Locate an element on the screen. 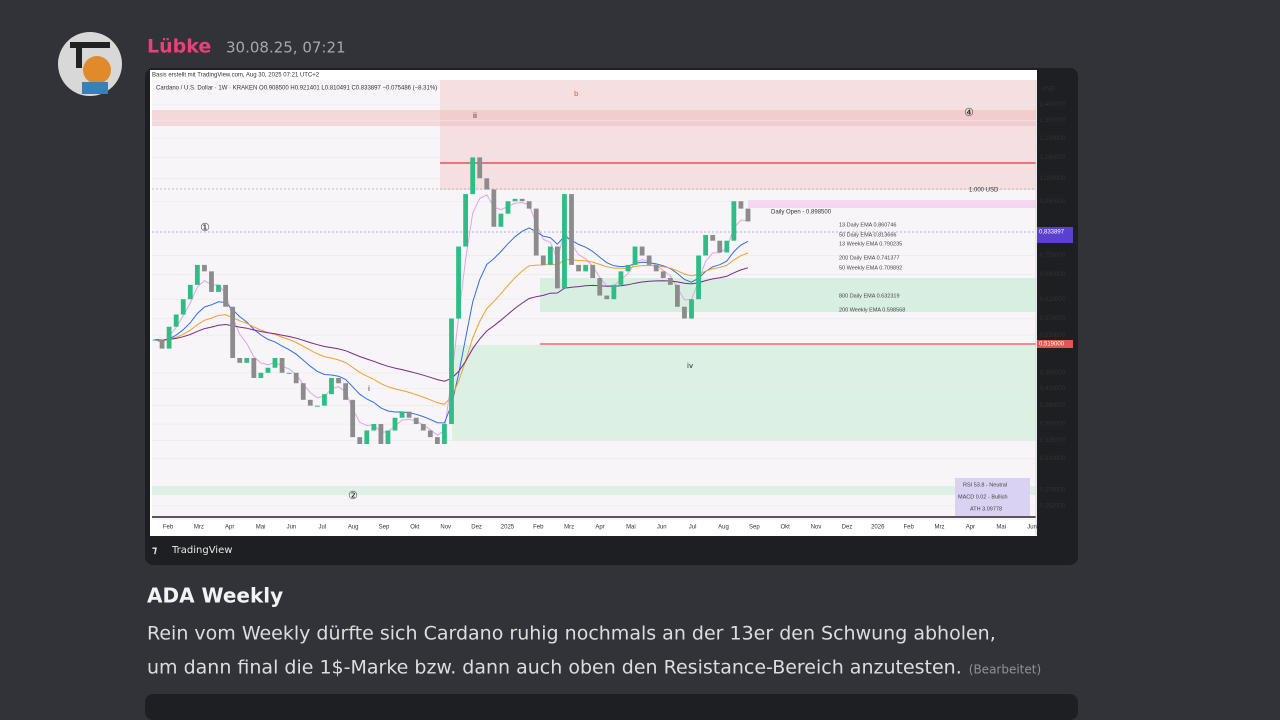 This screenshot has height=720, width=1280. avatar is located at coordinates (90, 64).